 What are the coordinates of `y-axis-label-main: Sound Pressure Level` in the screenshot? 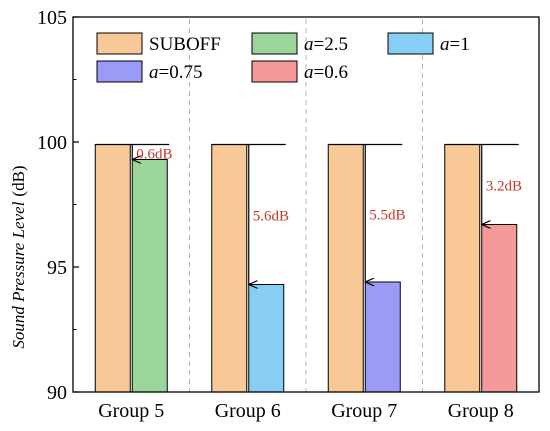 It's located at (18, 274).